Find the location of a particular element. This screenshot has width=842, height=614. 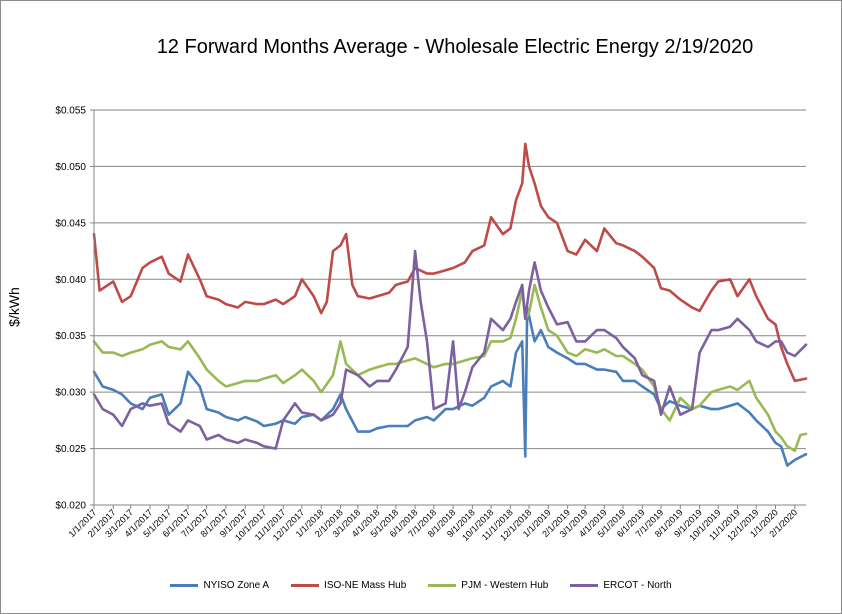

legend-item: PJM - Western Hub is located at coordinates (488, 585).